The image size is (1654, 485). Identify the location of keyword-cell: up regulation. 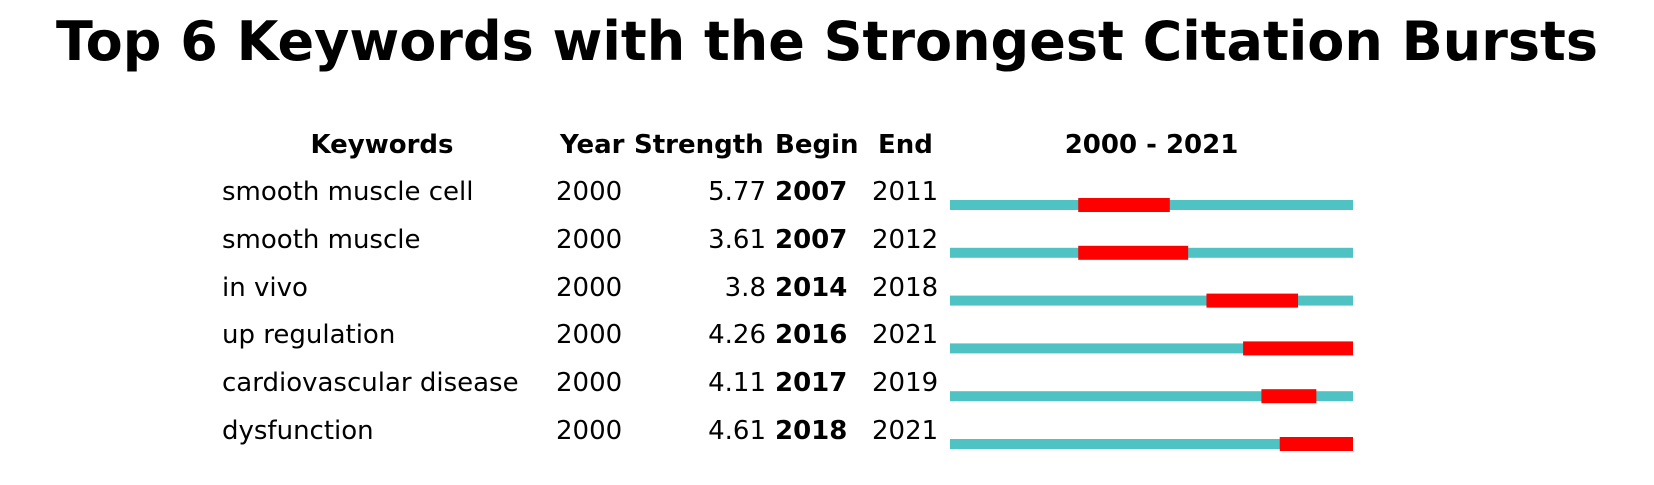
(309, 335).